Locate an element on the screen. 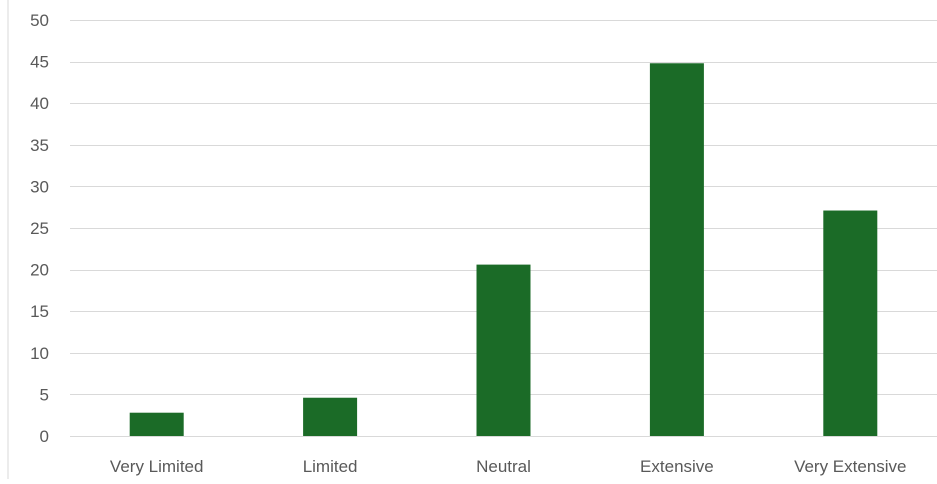  y-tick-label: 0 is located at coordinates (44, 436).